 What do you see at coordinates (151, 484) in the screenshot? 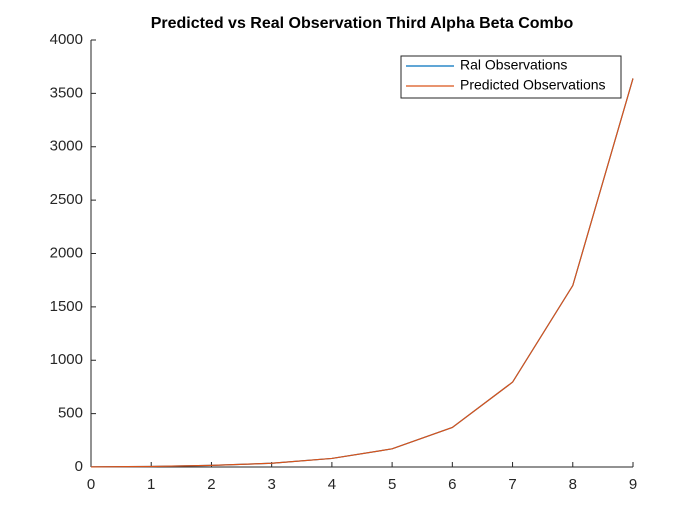
I see `x-tick-label: 1` at bounding box center [151, 484].